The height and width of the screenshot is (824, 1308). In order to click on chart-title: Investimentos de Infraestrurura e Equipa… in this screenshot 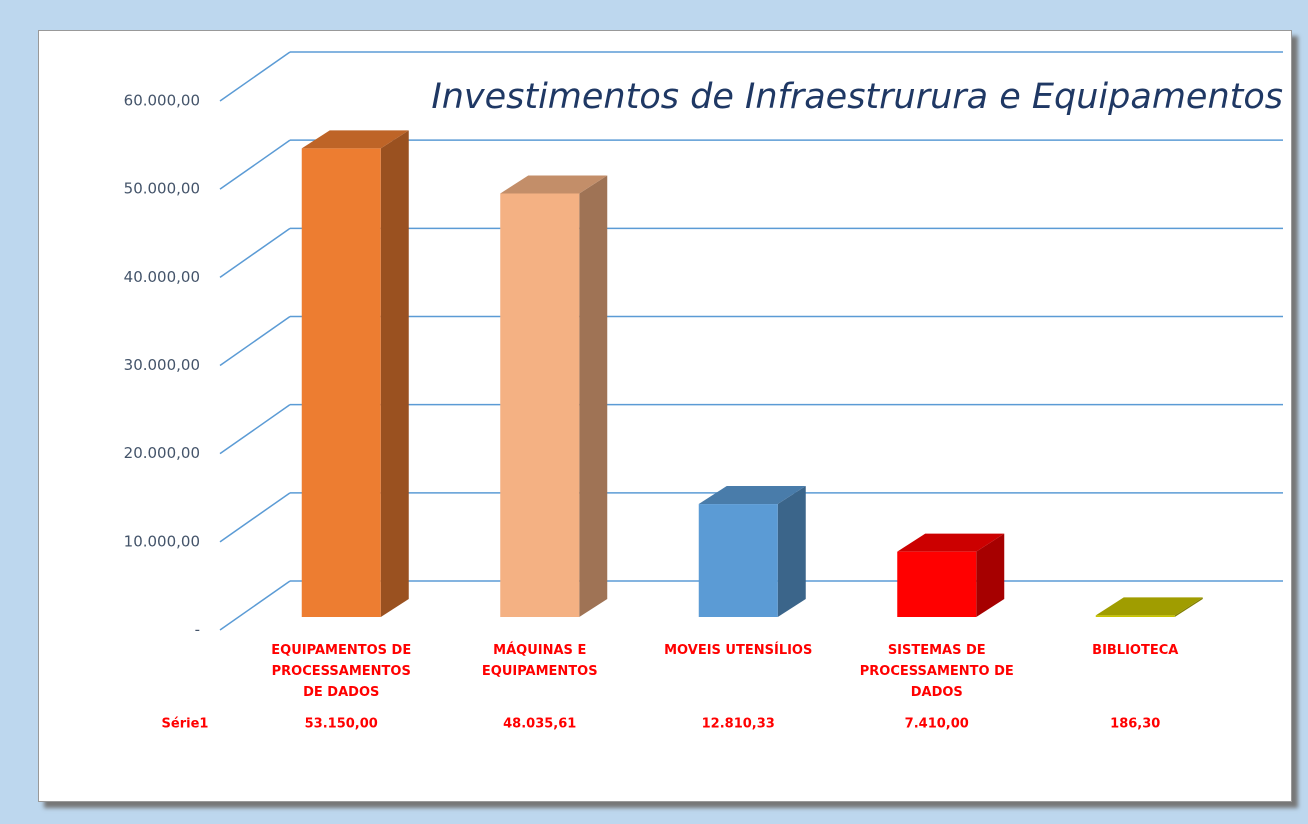, I will do `click(857, 97)`.